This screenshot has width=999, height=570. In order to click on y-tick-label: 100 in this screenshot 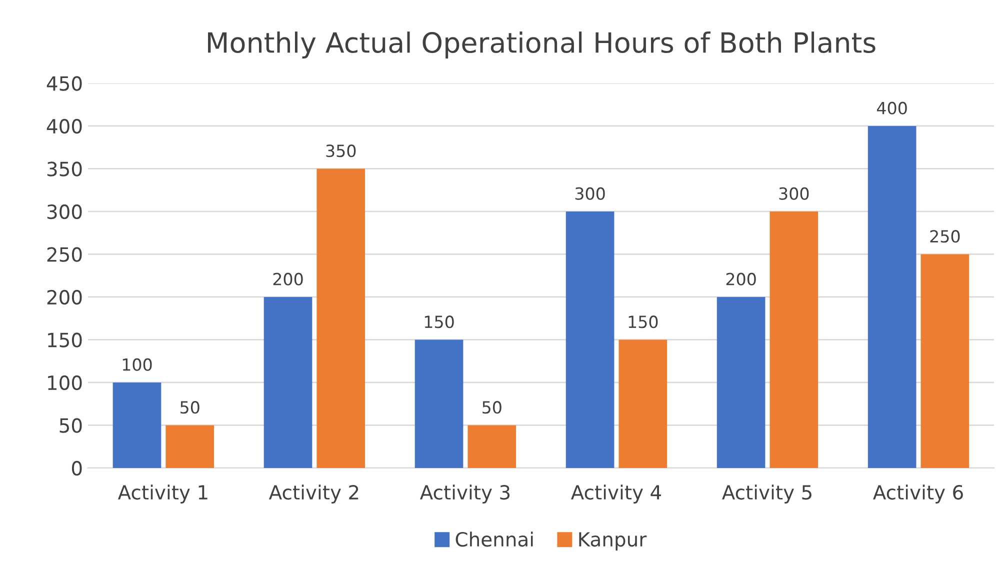, I will do `click(65, 382)`.